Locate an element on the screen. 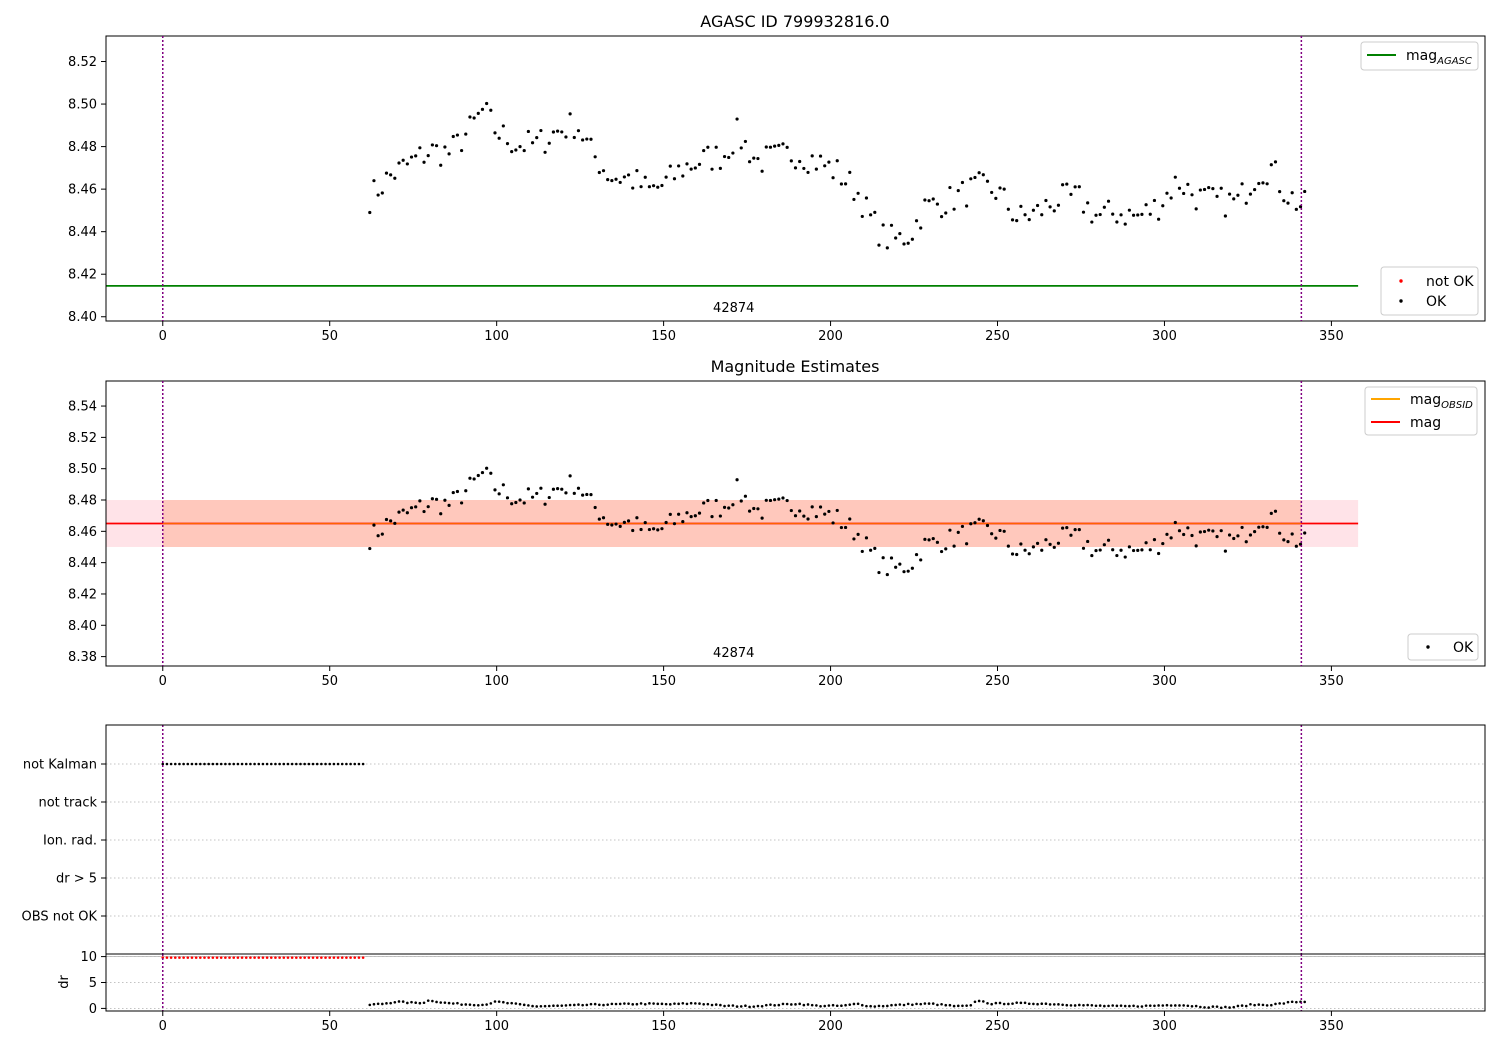 This screenshot has height=1050, width=1500. flag-category-label: not track is located at coordinates (67, 803).